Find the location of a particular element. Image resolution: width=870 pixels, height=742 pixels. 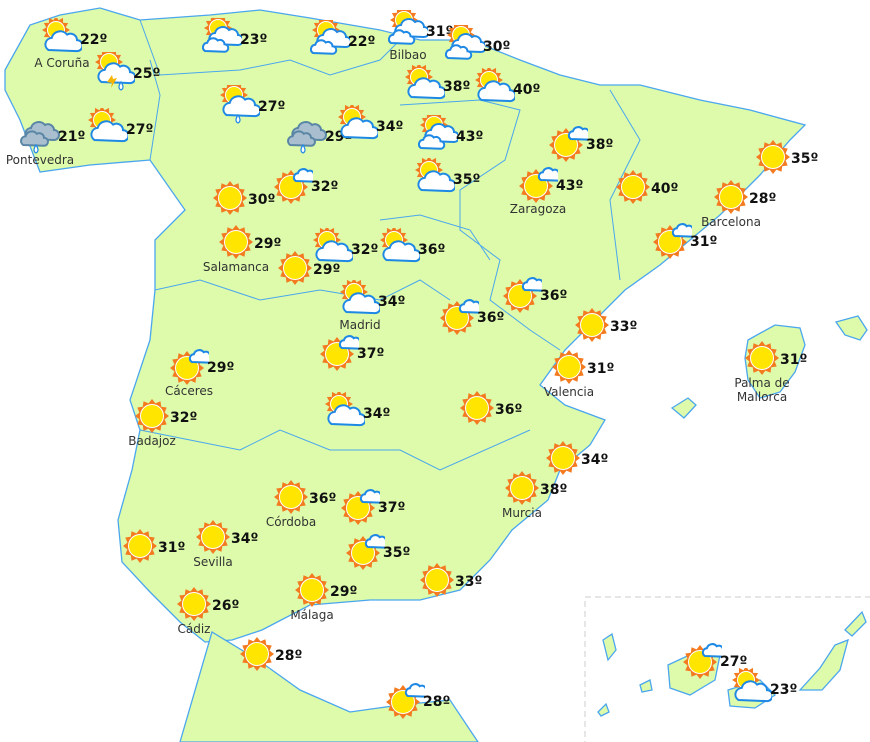

temperature: 26º is located at coordinates (226, 606).